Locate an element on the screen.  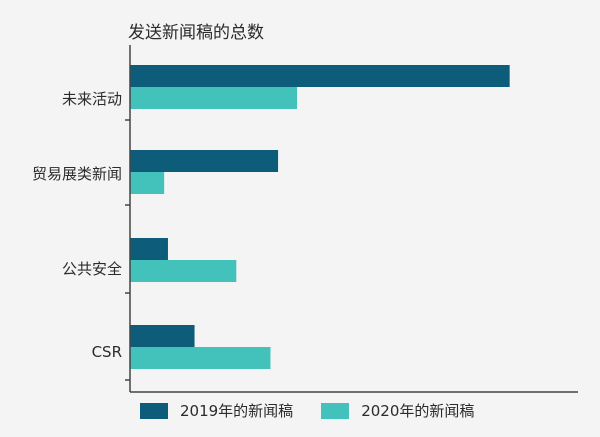
legend-item-2019: 2019年的新闻稿 is located at coordinates (216, 410).